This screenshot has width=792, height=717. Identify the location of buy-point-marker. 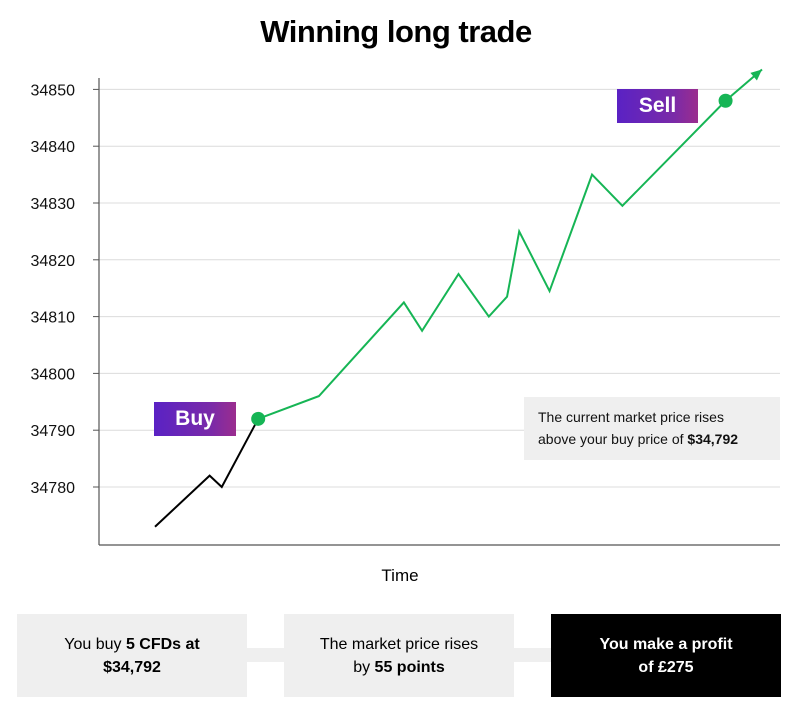
(258, 418).